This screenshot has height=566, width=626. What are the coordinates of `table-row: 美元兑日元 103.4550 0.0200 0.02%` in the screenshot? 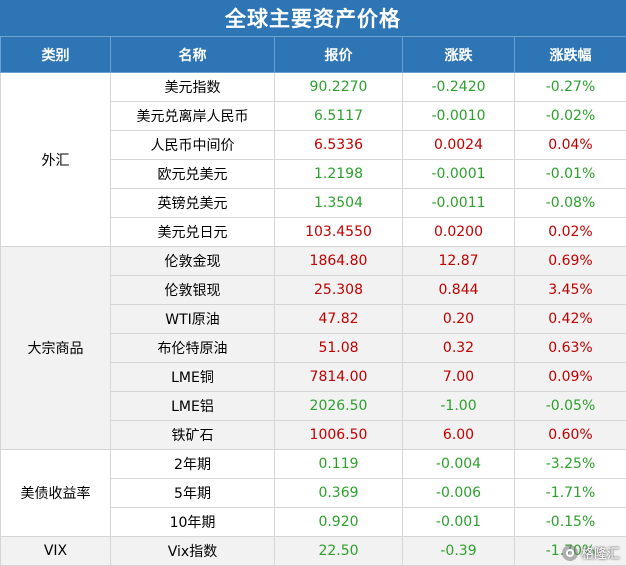 It's located at (313, 232).